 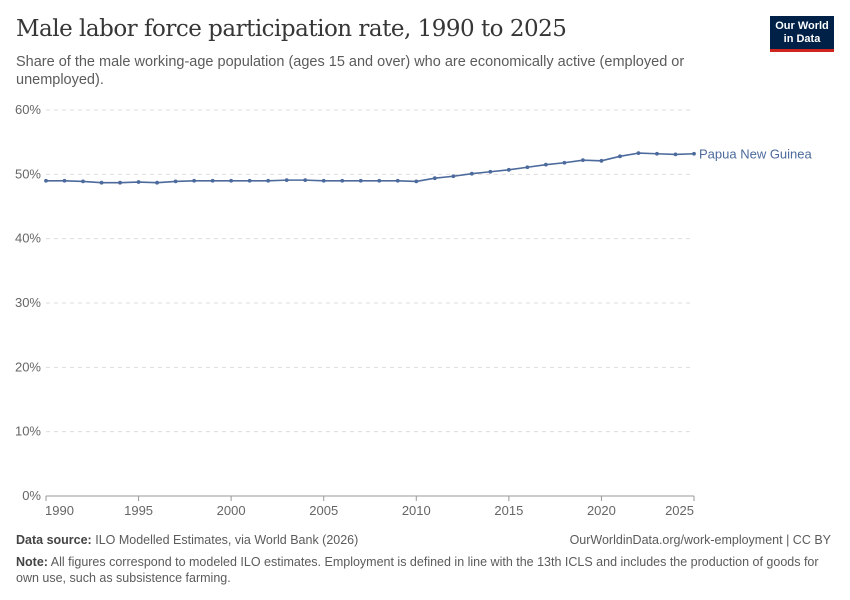 What do you see at coordinates (28, 109) in the screenshot?
I see `y-tick-label: 60%` at bounding box center [28, 109].